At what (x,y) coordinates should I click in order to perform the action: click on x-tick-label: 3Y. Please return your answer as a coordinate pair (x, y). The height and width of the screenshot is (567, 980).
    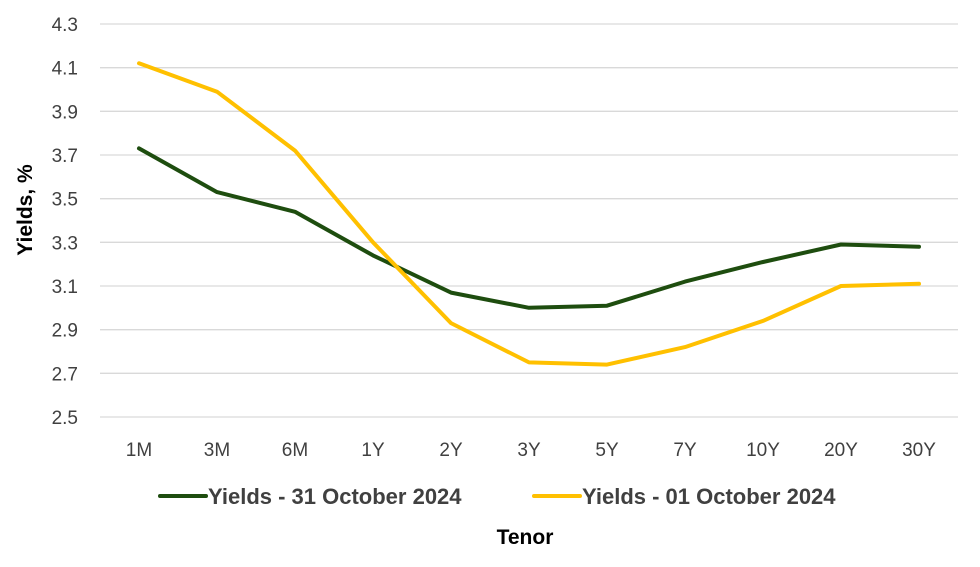
    Looking at the image, I should click on (529, 450).